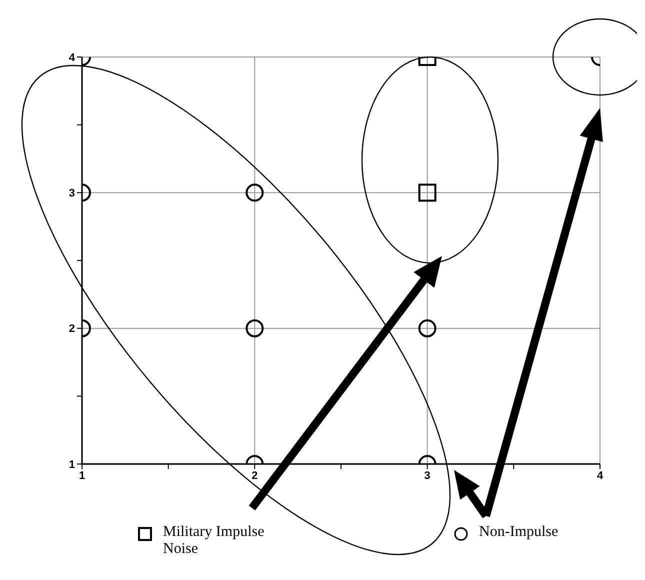 The width and height of the screenshot is (645, 580). What do you see at coordinates (518, 532) in the screenshot?
I see `legend-label: Non-Impulse` at bounding box center [518, 532].